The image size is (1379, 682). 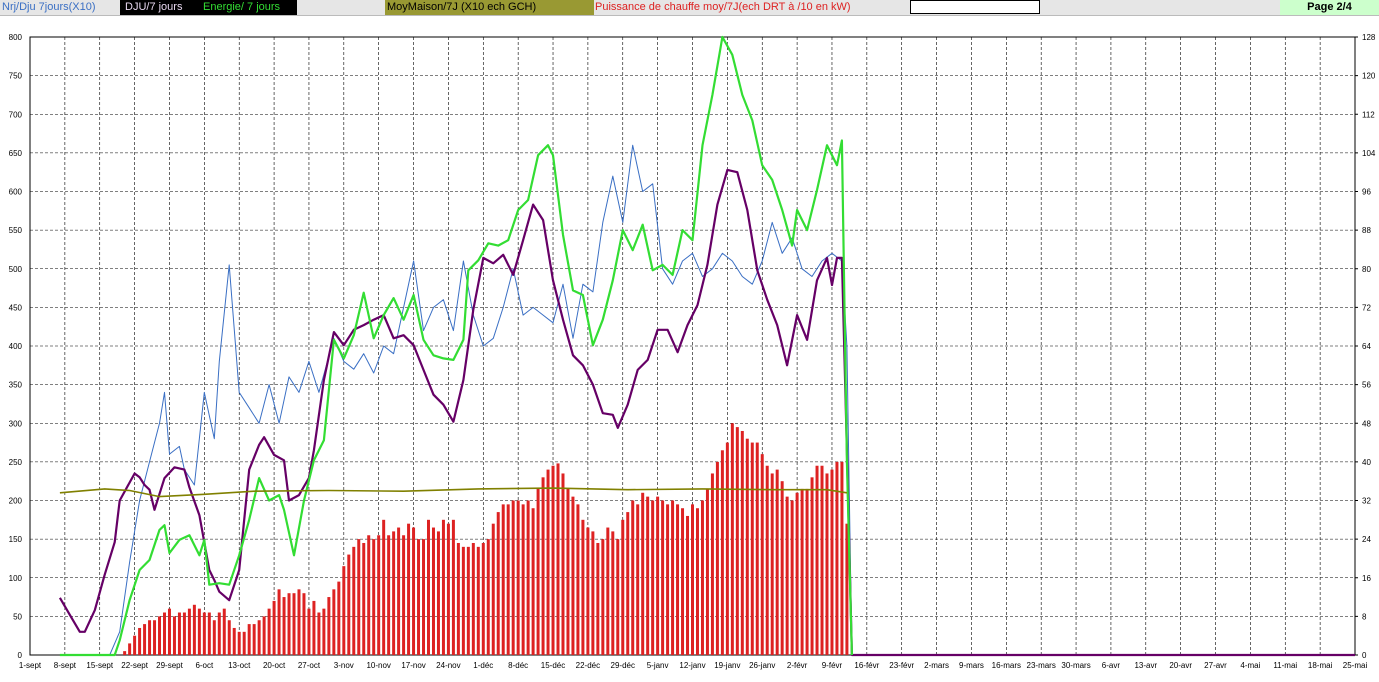 I want to click on y2-tick-label: 72, so click(x=1366, y=307).